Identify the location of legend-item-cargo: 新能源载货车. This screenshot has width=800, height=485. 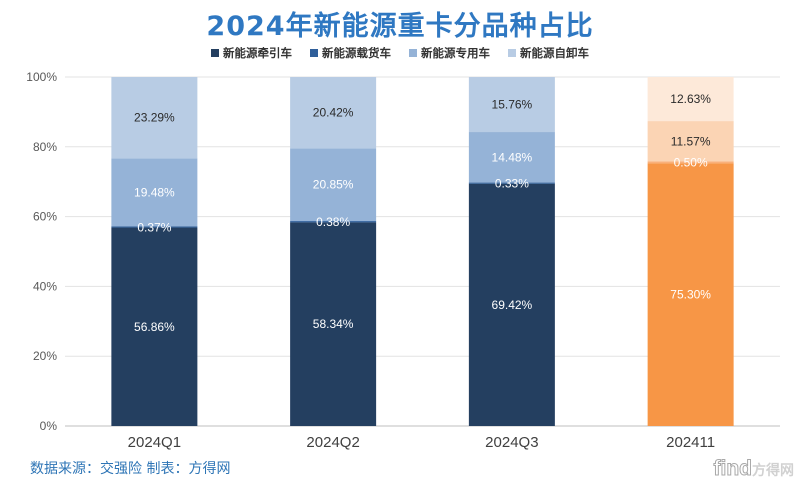
(350, 53).